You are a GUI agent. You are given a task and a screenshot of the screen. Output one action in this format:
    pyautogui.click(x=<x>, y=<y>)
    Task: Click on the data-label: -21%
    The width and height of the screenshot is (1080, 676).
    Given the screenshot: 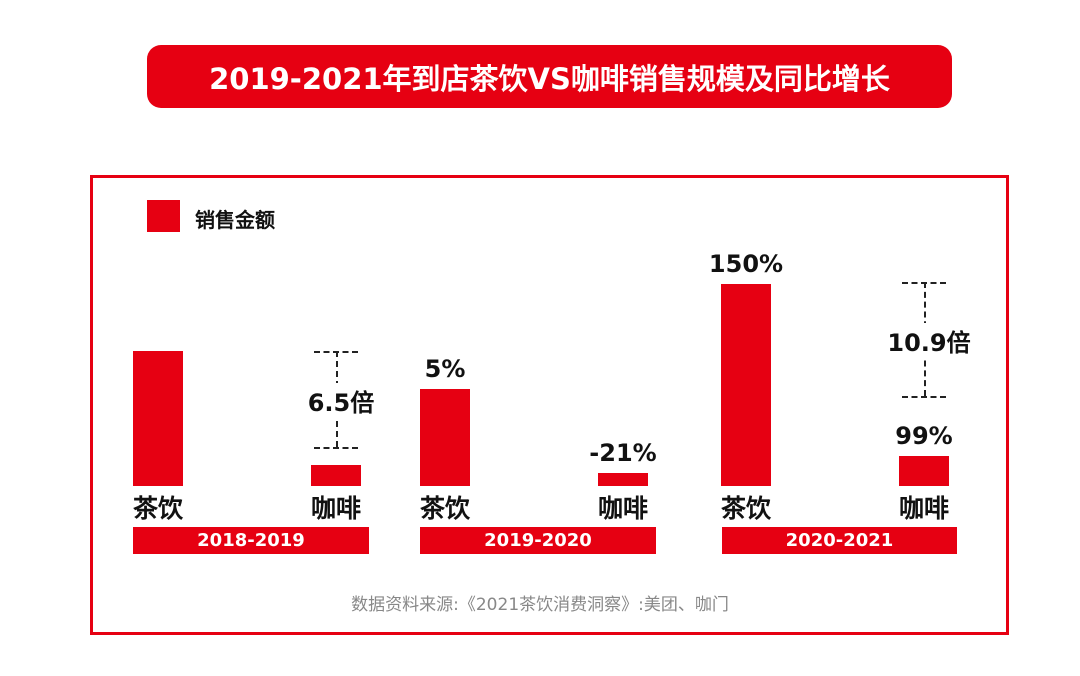 What is the action you would take?
    pyautogui.click(x=623, y=453)
    